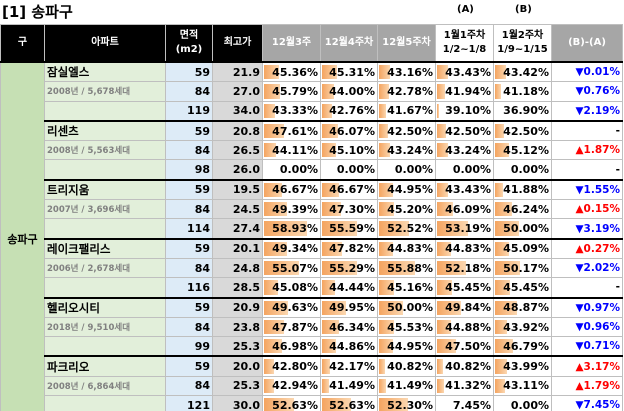 This screenshot has width=624, height=411. Describe the element at coordinates (105, 327) in the screenshot. I see `apartment-info: 2018년 / 9,510세대` at that location.